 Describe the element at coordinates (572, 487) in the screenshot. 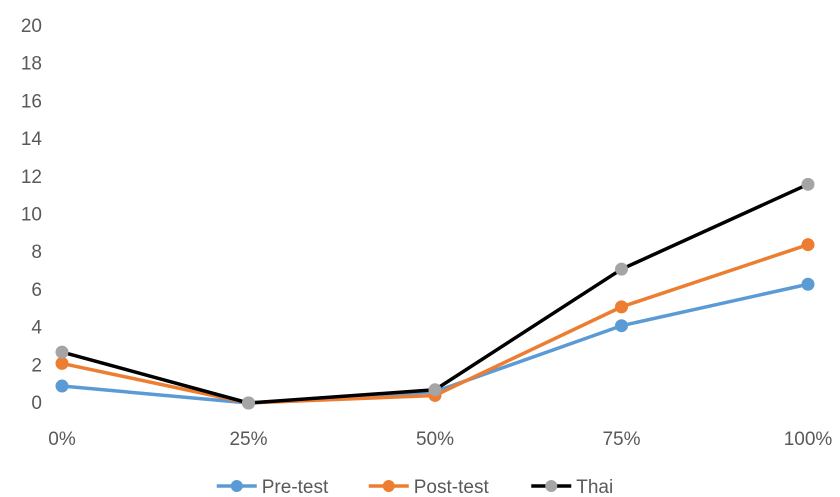

I see `legend-item-thai: Thai` at that location.